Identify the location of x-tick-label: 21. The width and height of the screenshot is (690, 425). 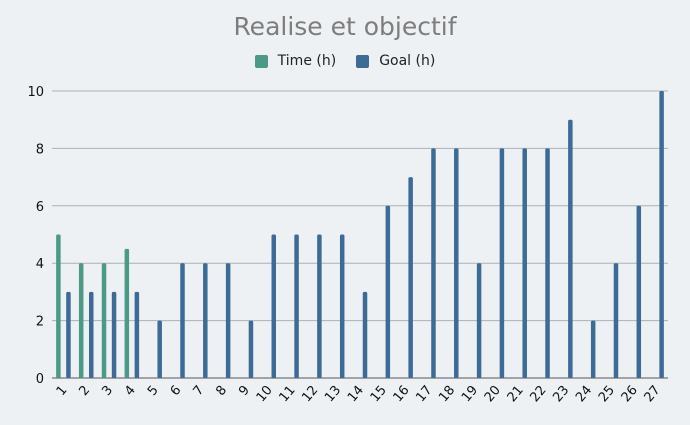
(516, 394).